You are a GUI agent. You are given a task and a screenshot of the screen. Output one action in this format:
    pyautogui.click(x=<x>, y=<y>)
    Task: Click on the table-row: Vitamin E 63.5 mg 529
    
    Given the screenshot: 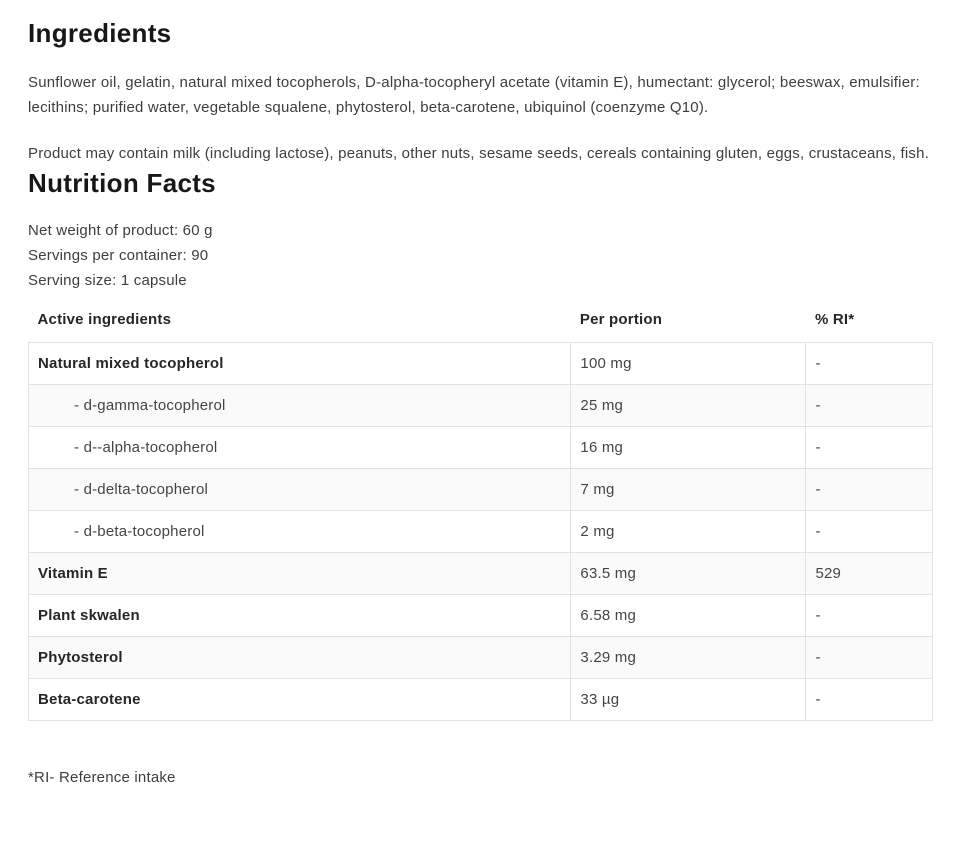 What is the action you would take?
    pyautogui.click(x=480, y=573)
    